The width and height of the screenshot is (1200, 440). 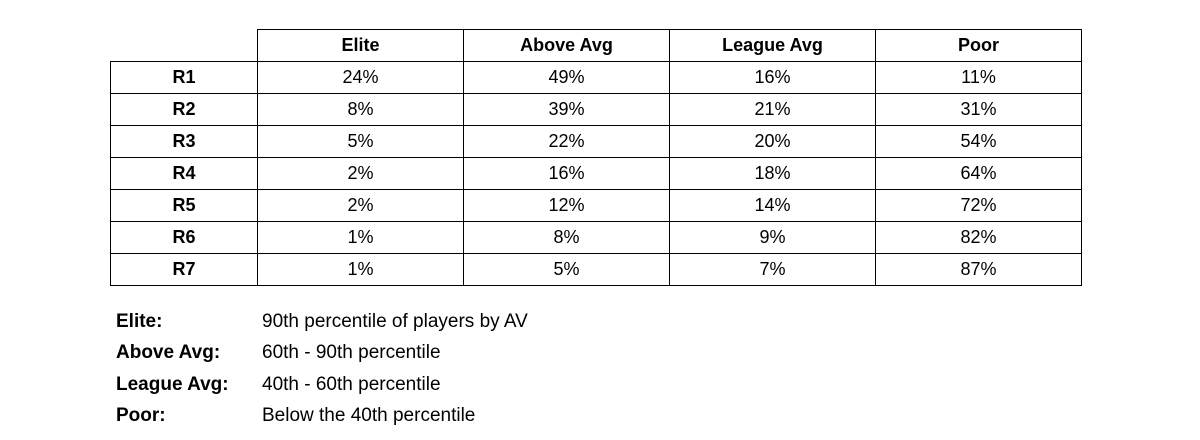 I want to click on column-header: Above Avg, so click(x=566, y=45).